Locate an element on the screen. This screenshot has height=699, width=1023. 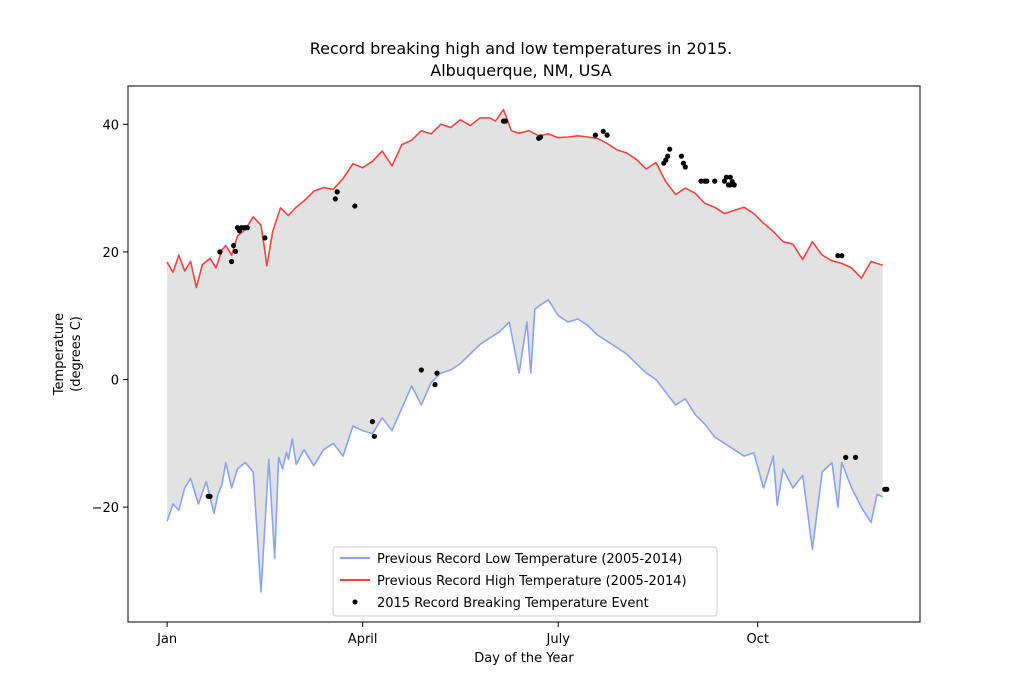
chart-subtitle: Albuquerque, NM, USA is located at coordinates (521, 70).